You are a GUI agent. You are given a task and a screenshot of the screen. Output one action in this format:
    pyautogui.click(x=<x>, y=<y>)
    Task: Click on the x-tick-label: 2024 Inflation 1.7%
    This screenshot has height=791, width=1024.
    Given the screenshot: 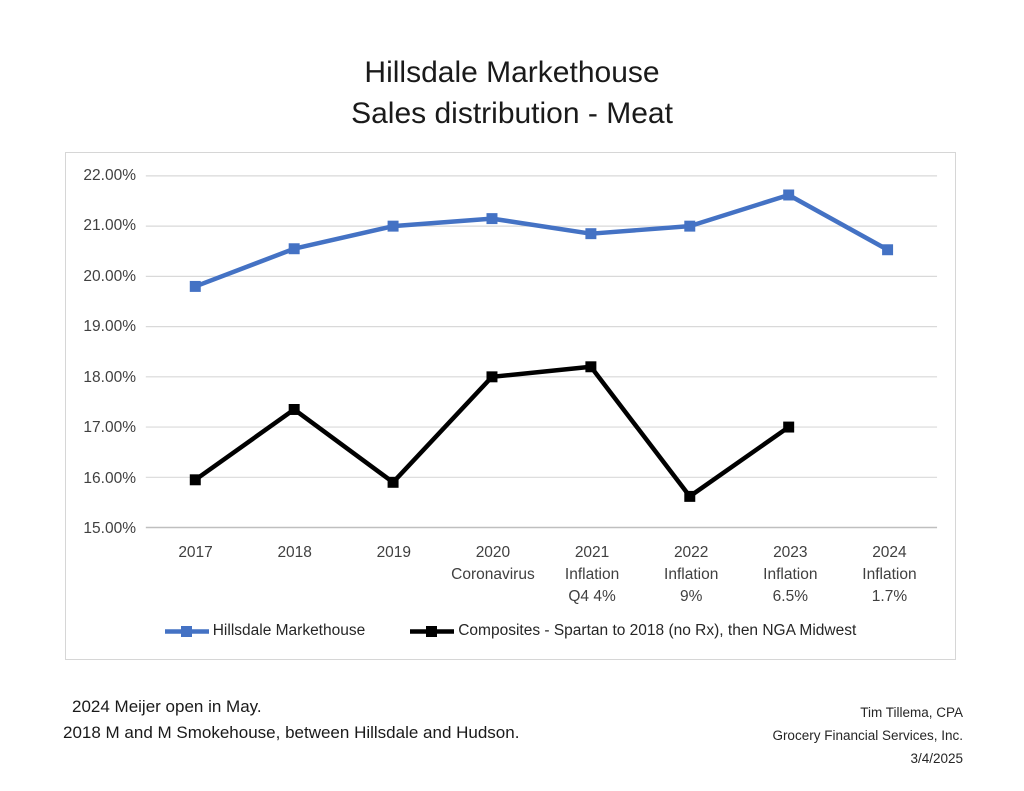 What is the action you would take?
    pyautogui.click(x=889, y=574)
    